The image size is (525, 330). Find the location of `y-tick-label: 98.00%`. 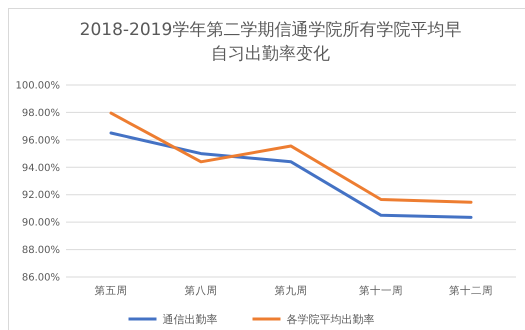

y-tick-label: 98.00% is located at coordinates (41, 113).